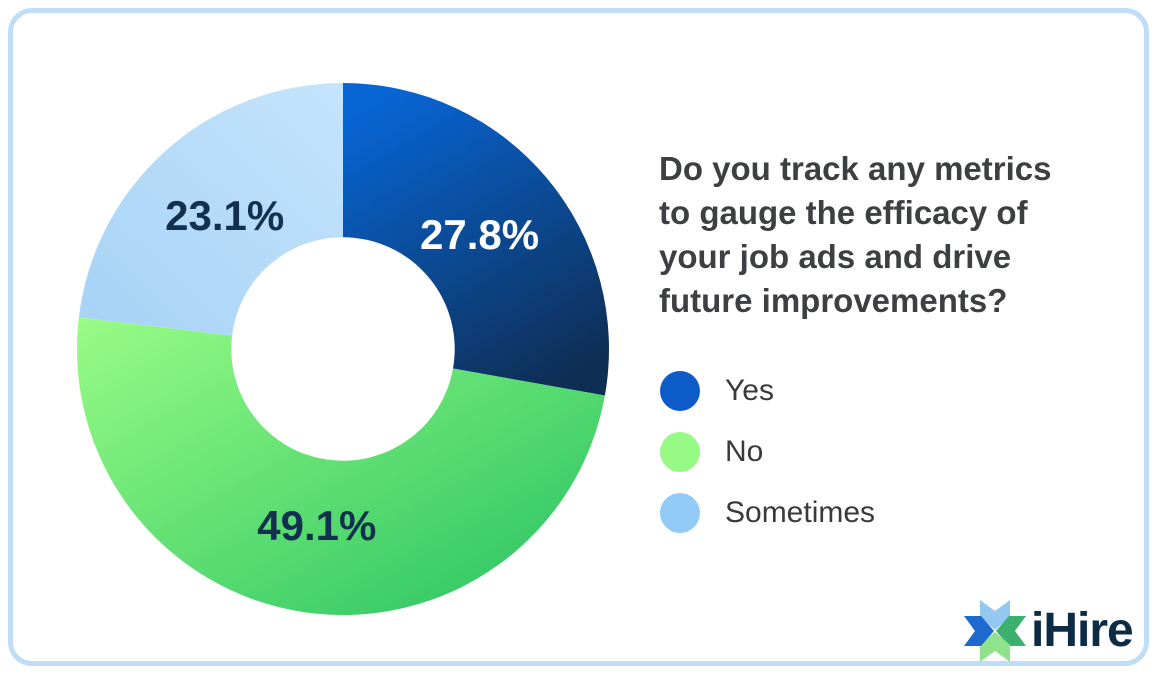 Image resolution: width=1157 pixels, height=674 pixels. I want to click on legend-swatch-yes, so click(680, 391).